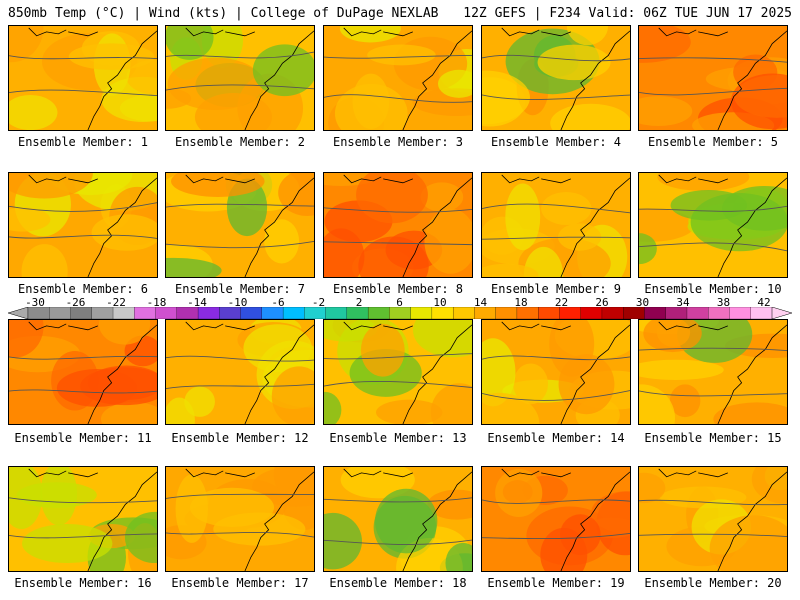  I want to click on ensemble-member-label: Ensemble Member: 15, so click(713, 438).